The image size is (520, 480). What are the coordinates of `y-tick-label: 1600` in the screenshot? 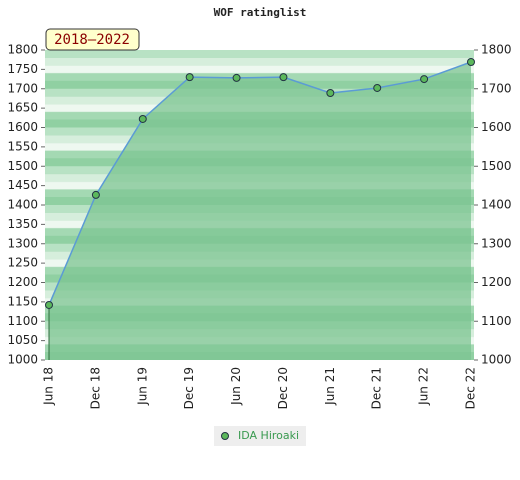 It's located at (22, 127).